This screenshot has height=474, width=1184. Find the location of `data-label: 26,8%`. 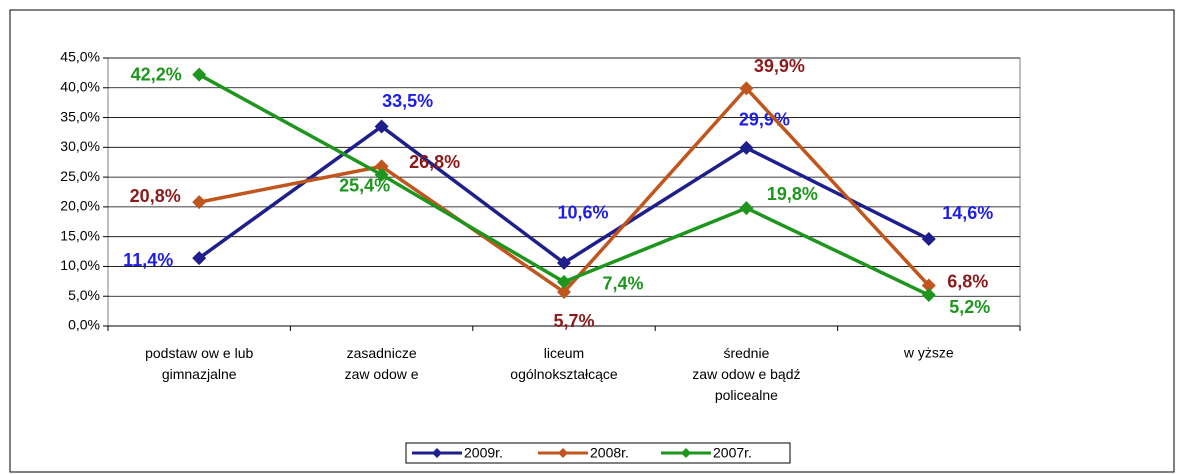

data-label: 26,8% is located at coordinates (434, 162).